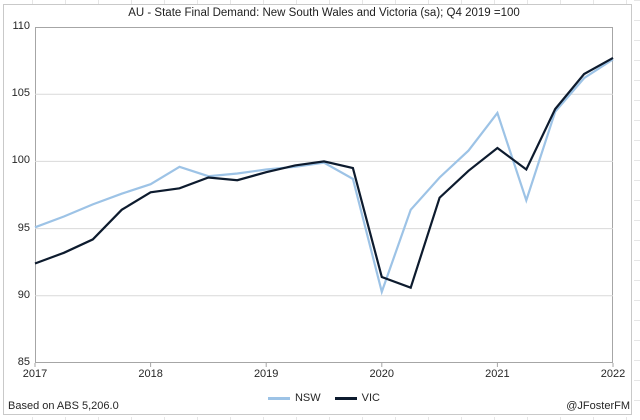 Image resolution: width=640 pixels, height=420 pixels. I want to click on legend-swatch-vic, so click(345, 398).